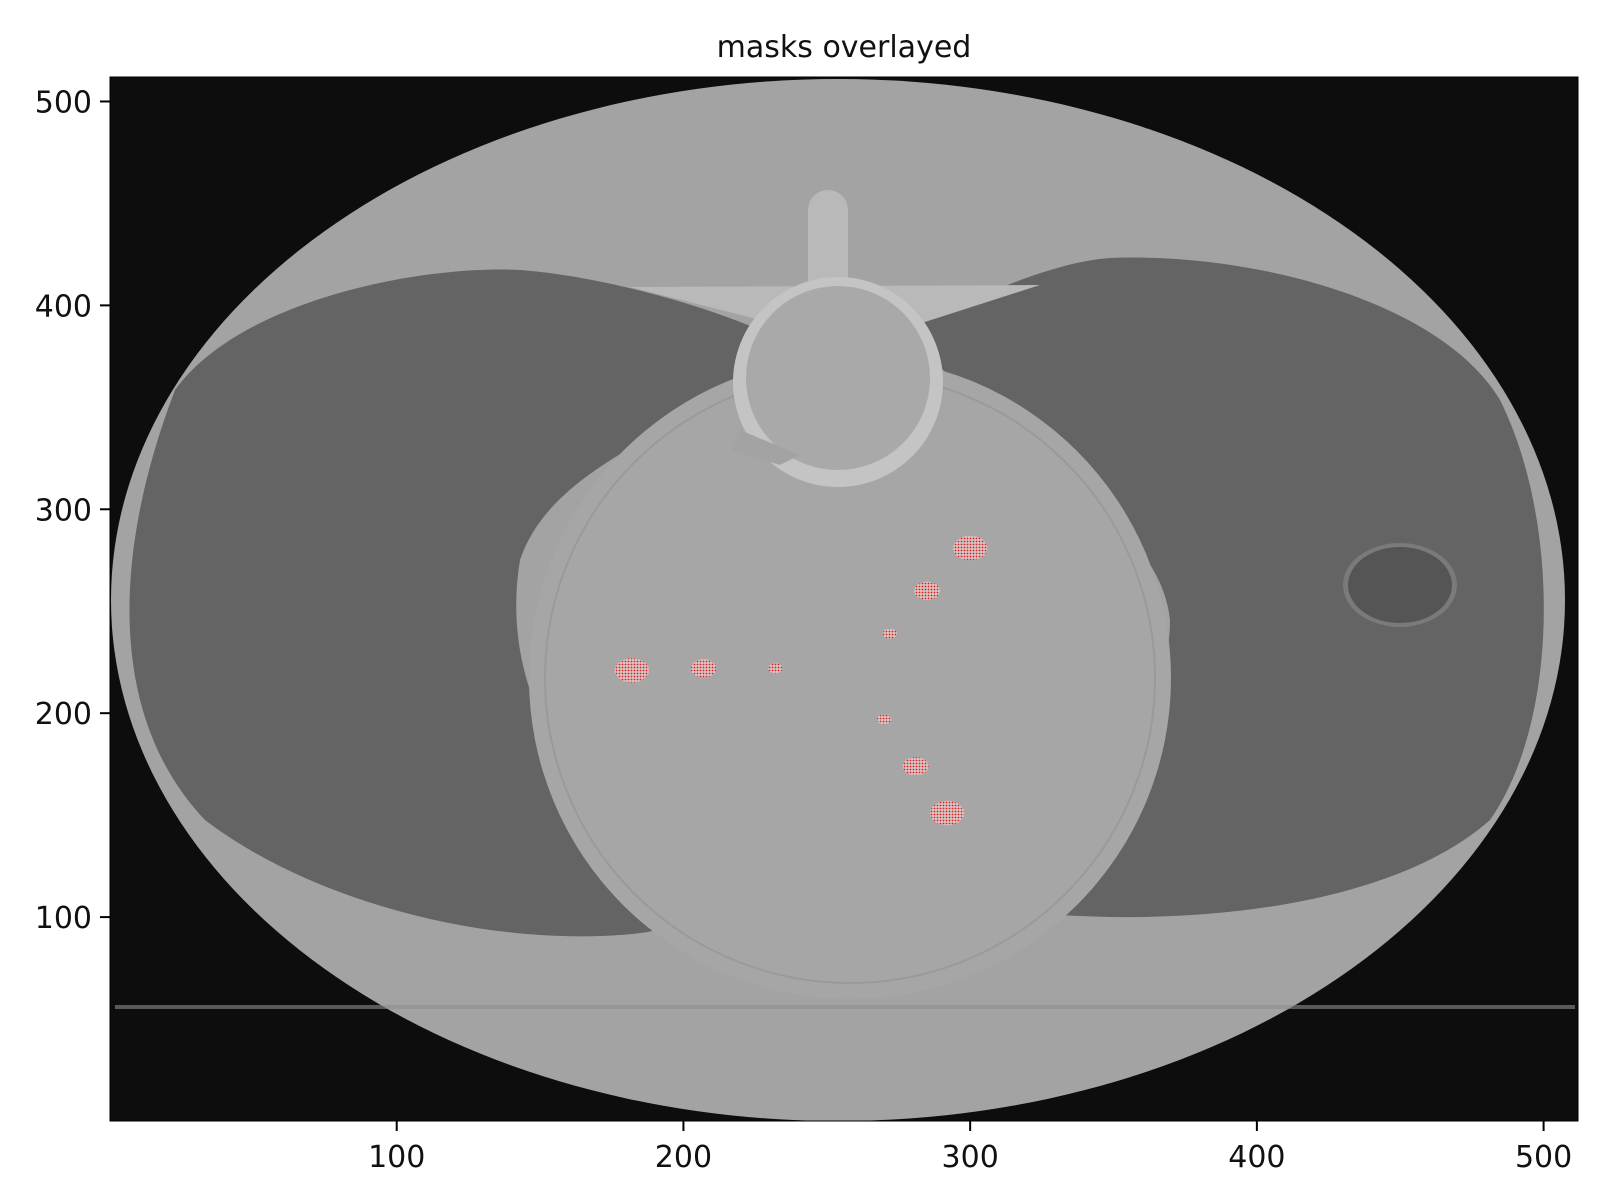 Image resolution: width=1600 pixels, height=1200 pixels. I want to click on mask-overlays, so click(801, 680).